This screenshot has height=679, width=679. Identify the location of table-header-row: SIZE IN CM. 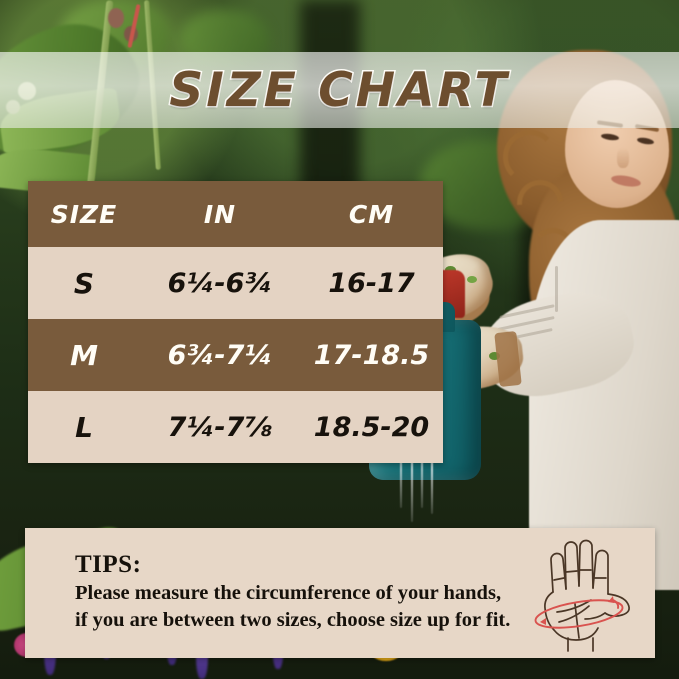
(235, 214).